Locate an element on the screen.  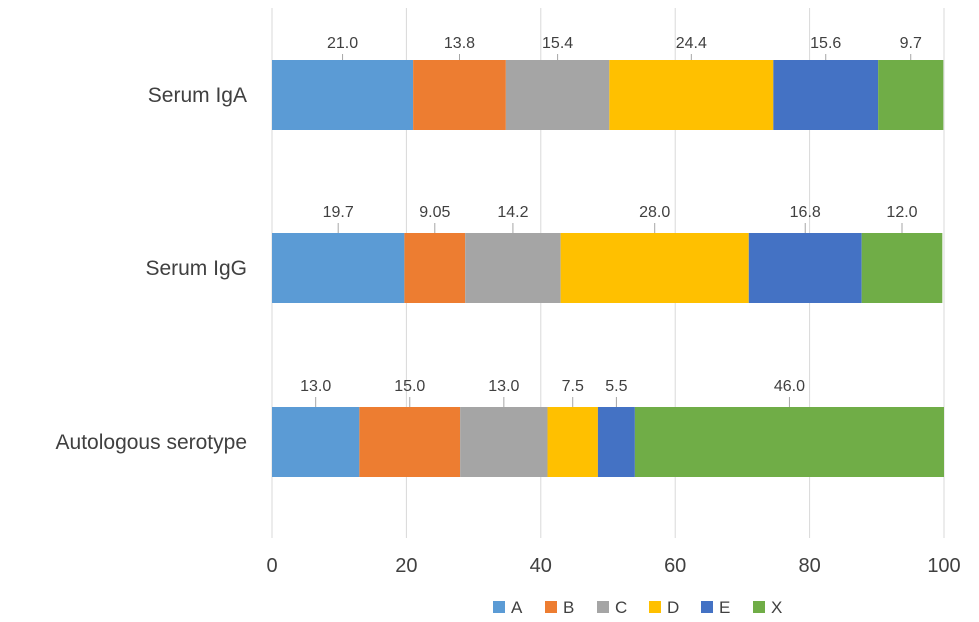
data-label-serum-iga-d: 24.4 is located at coordinates (691, 43).